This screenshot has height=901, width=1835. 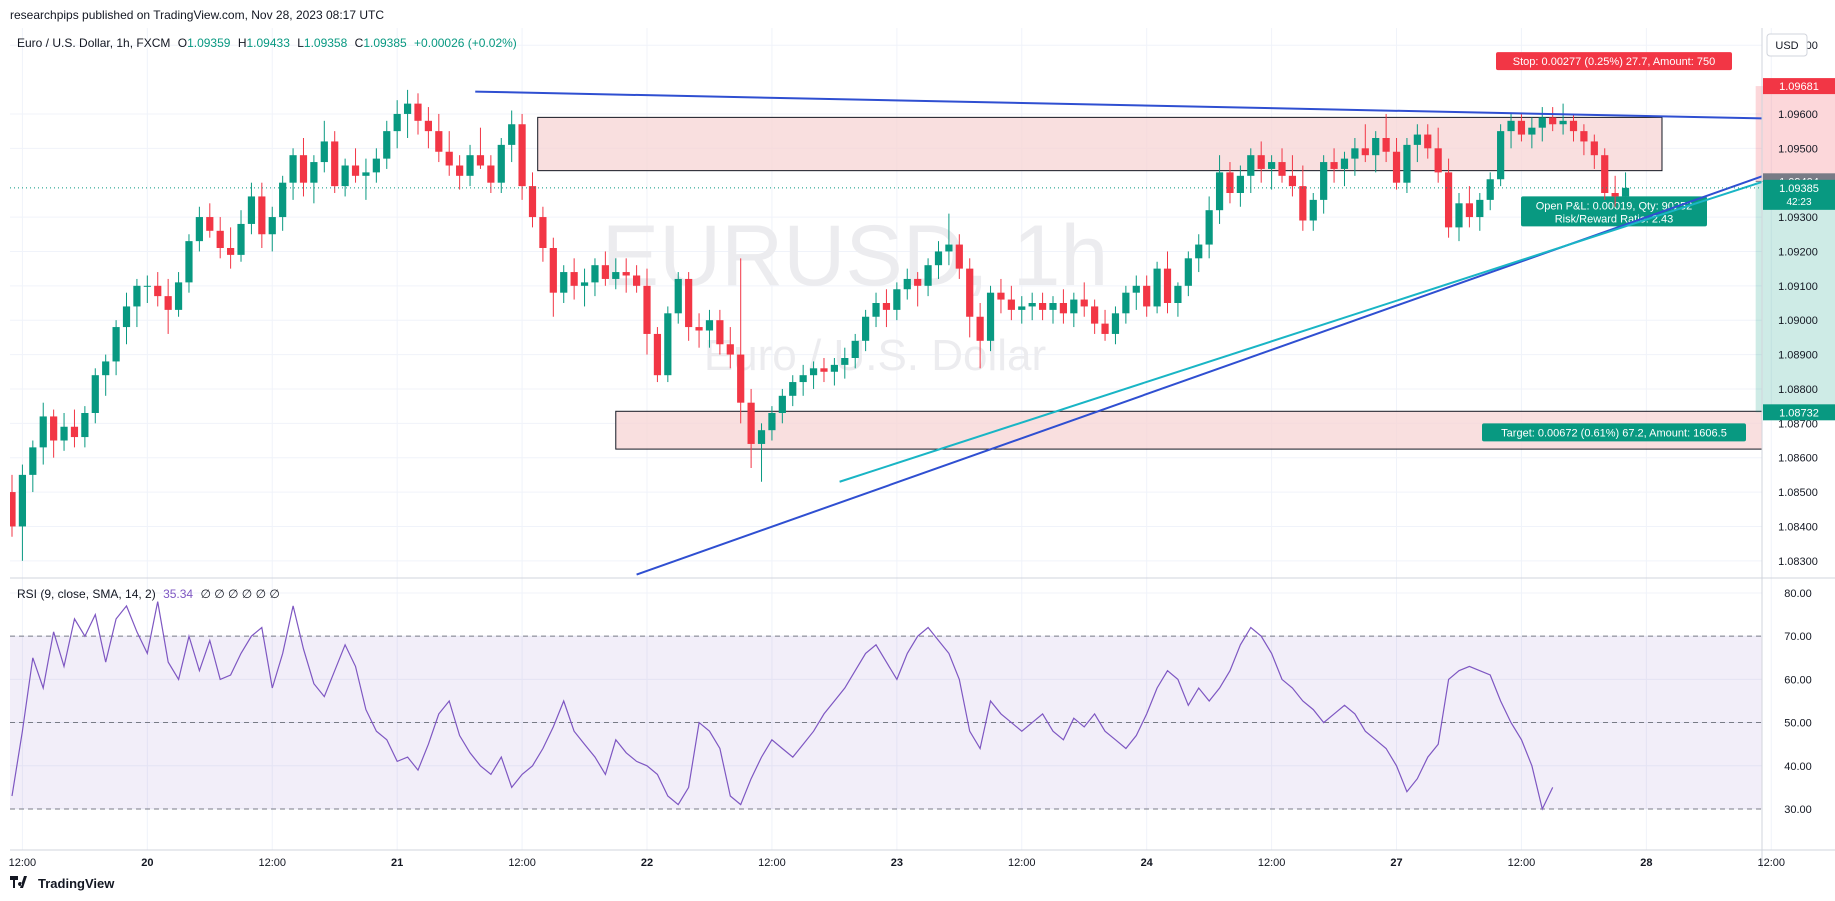 What do you see at coordinates (1798, 115) in the screenshot?
I see `price-tick-label: 1.09600` at bounding box center [1798, 115].